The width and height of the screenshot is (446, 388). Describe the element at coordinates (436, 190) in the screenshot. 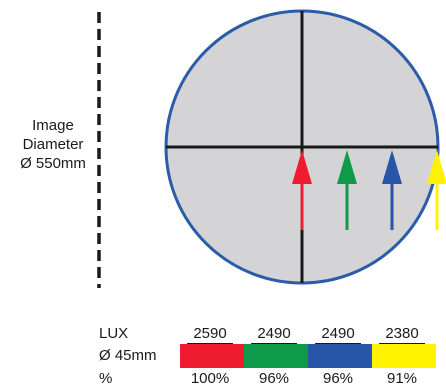

I see `measurement-arrow-yellow` at that location.